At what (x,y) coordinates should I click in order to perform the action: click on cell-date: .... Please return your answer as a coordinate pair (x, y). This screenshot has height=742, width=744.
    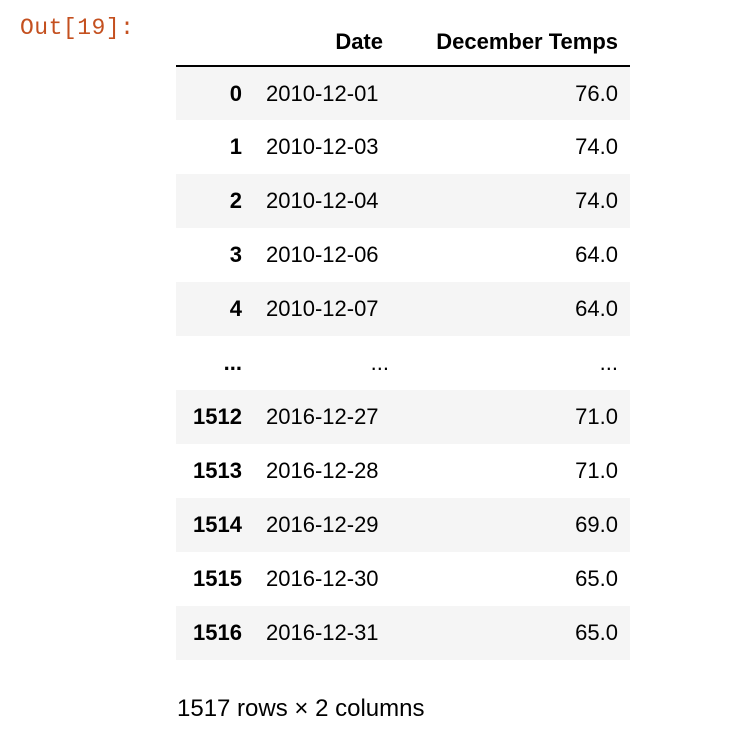
    Looking at the image, I should click on (379, 362).